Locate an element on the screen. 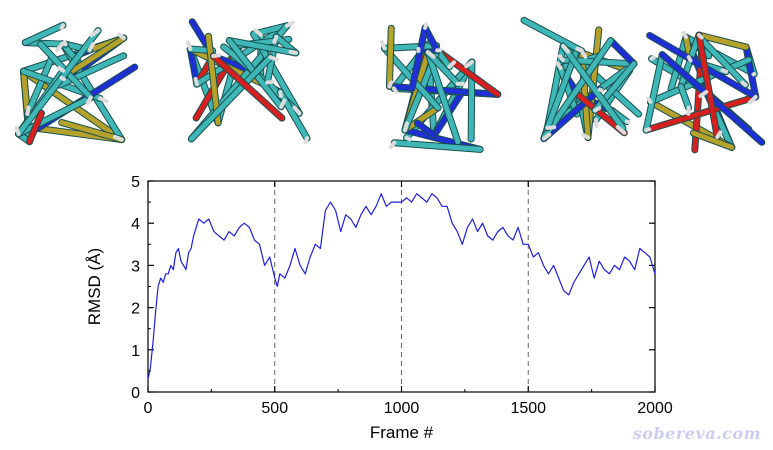 The width and height of the screenshot is (773, 450). x-tick-labels: 0 500 1000 1500 2000 is located at coordinates (408, 408).